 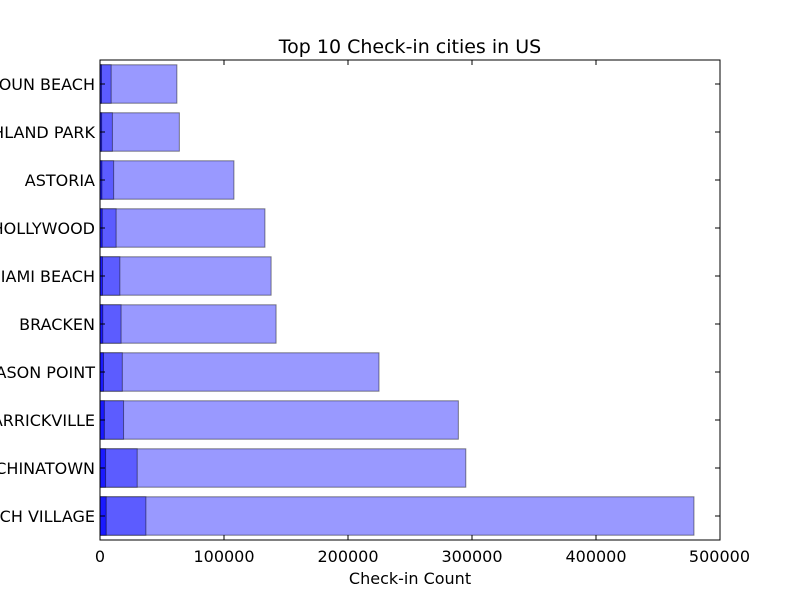 What do you see at coordinates (283, 468) in the screenshot?
I see `bar-1-chinatown` at bounding box center [283, 468].